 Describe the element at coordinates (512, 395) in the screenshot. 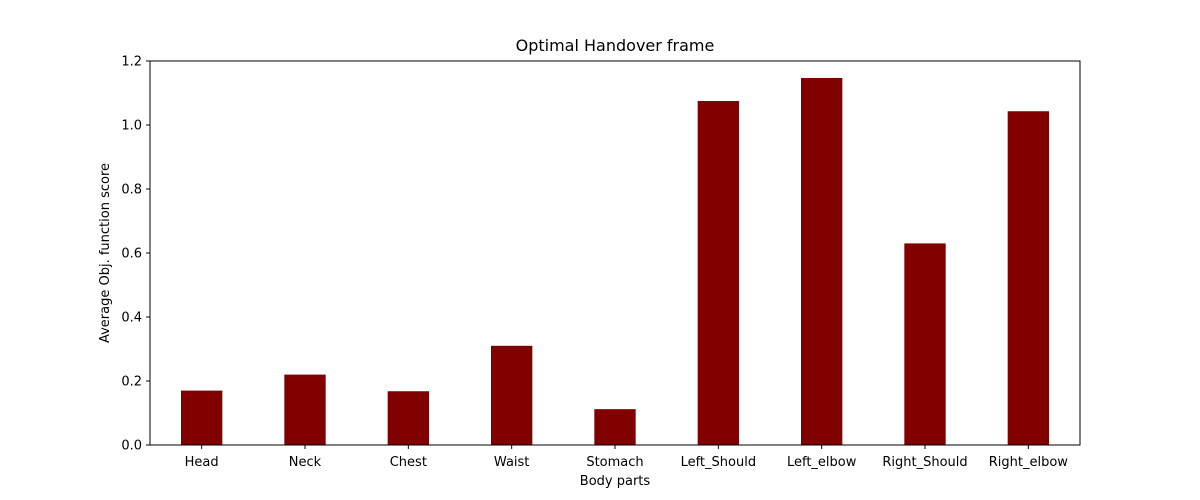

I see `bar-waist` at that location.